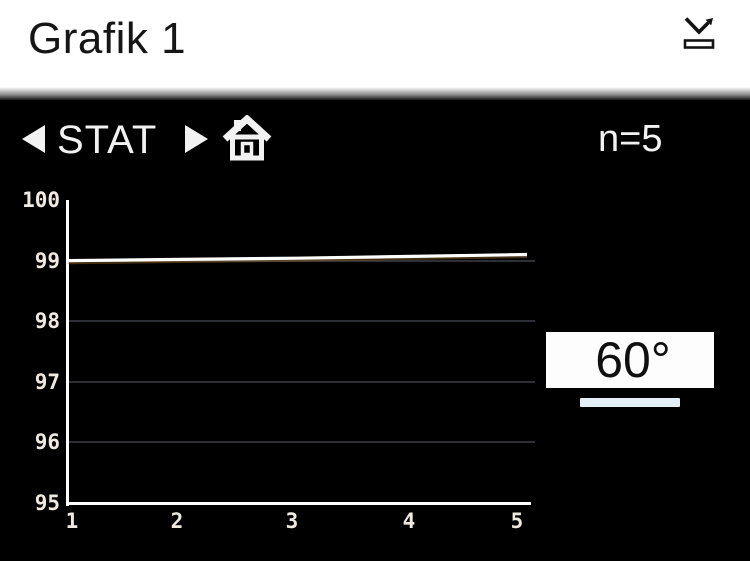 The image size is (750, 561). Describe the element at coordinates (107, 38) in the screenshot. I see `page-title: Grafik 1` at that location.